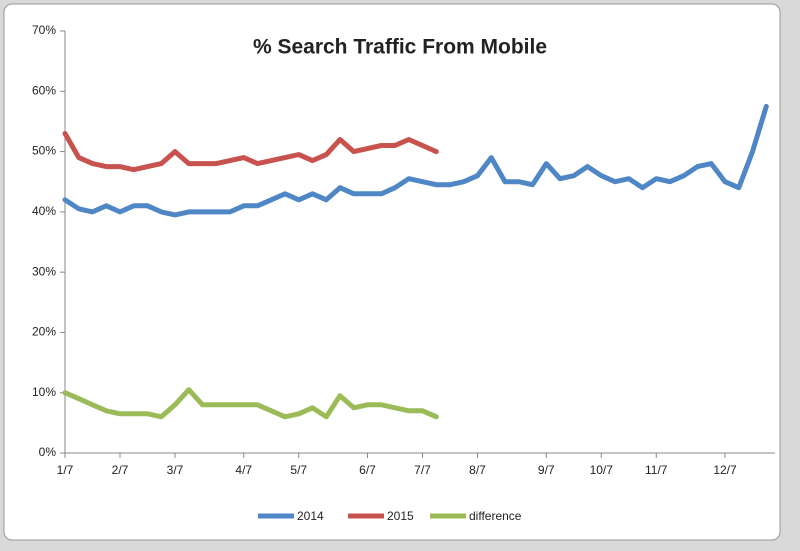 This screenshot has height=551, width=800. Describe the element at coordinates (298, 470) in the screenshot. I see `x-tick-label: 5/7` at that location.